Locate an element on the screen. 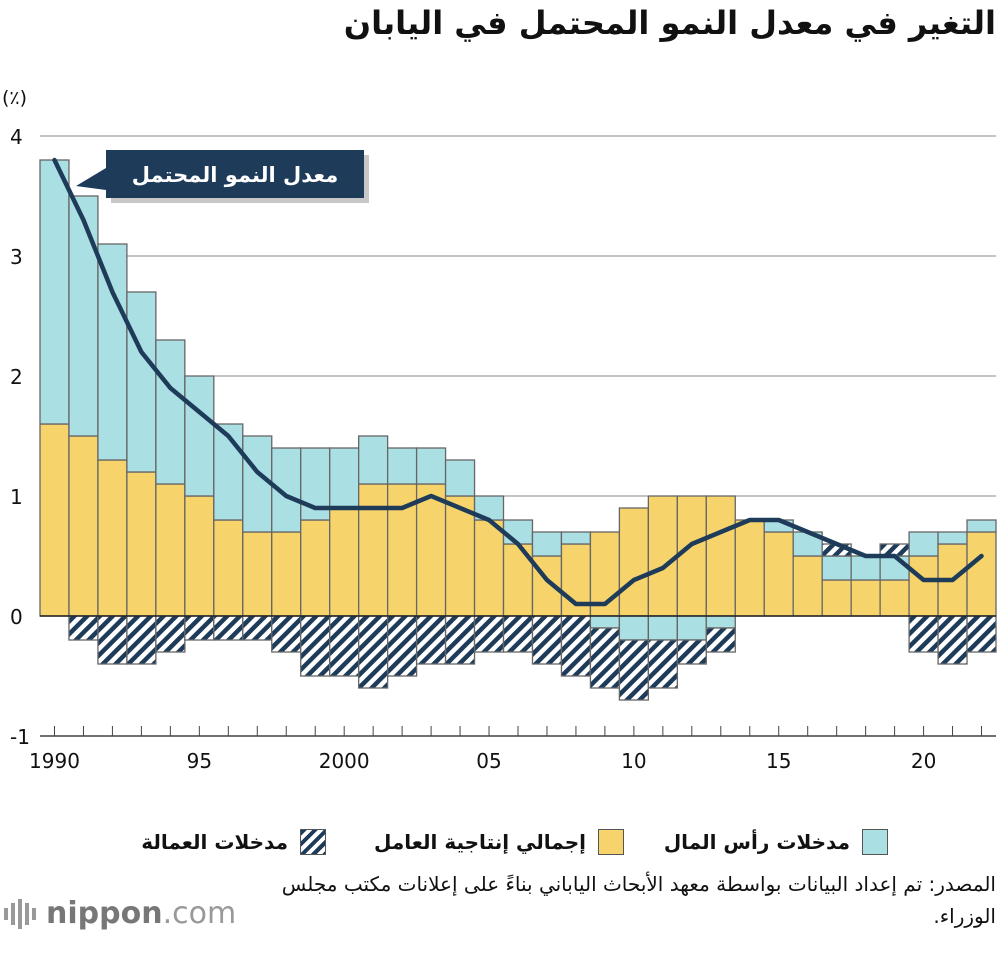 The image size is (1000, 964). legend-item-labor: مدخلات العمالة is located at coordinates (233, 842).